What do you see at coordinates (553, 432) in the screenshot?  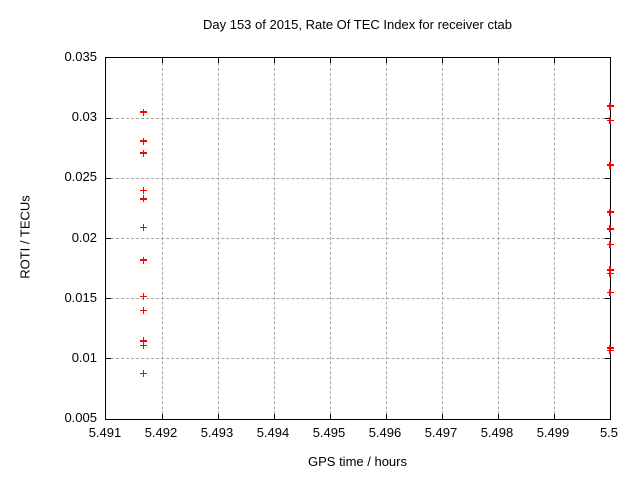 I see `x-tick-label: 5.499` at bounding box center [553, 432].